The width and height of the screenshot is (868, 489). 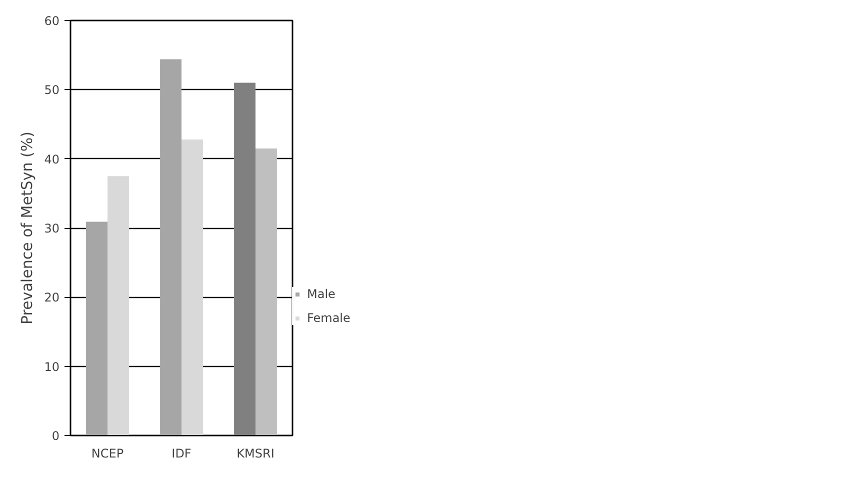 What do you see at coordinates (182, 453) in the screenshot?
I see `x-tick-label: IDF` at bounding box center [182, 453].